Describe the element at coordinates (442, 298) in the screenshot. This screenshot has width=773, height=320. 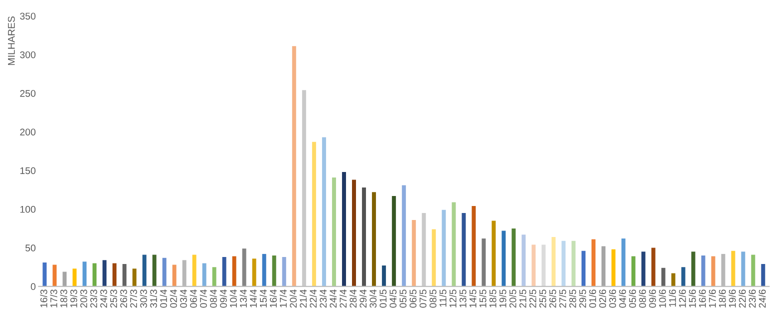
I see `x-tick-label: 11/5` at that location.